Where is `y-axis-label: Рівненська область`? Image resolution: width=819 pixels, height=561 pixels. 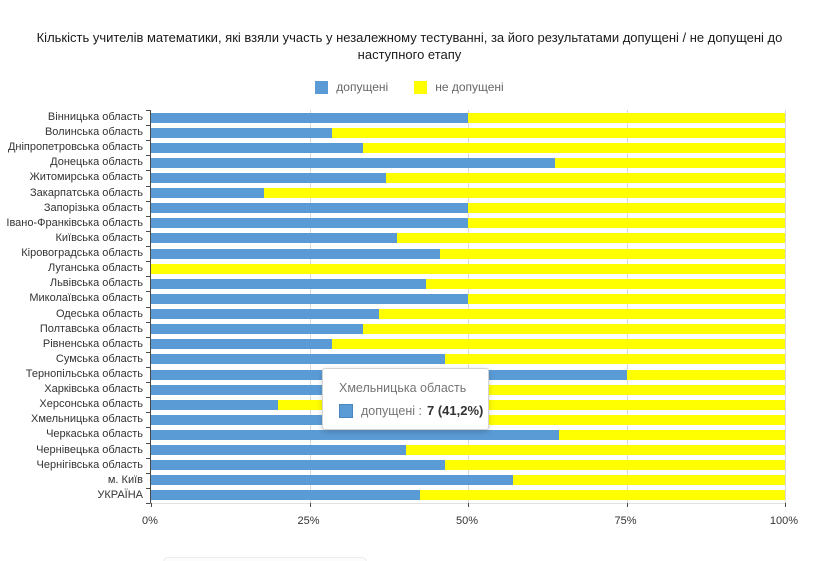 y-axis-label: Рівненська область is located at coordinates (92, 343).